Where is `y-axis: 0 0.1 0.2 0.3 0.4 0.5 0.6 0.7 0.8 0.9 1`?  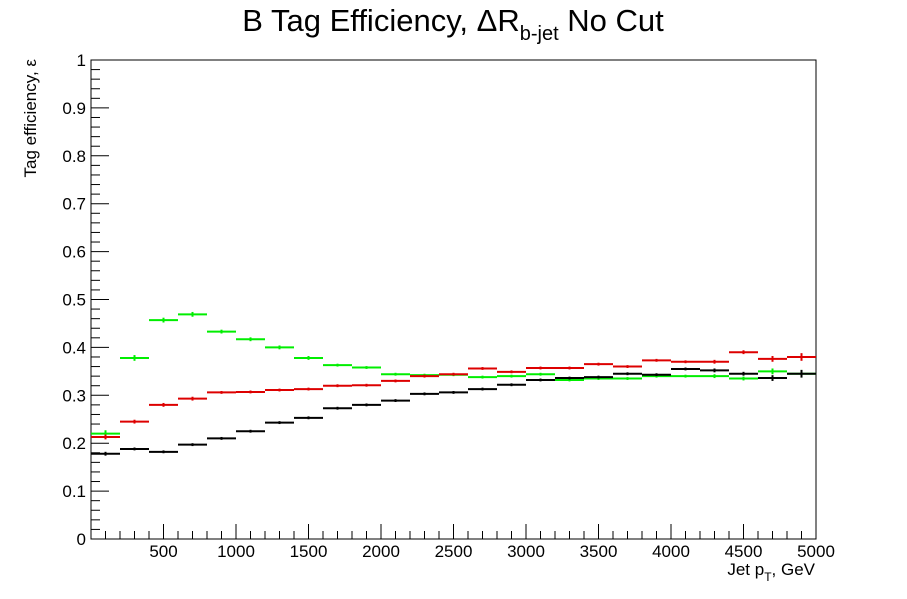
y-axis: 0 0.1 0.2 0.3 0.4 0.5 0.6 0.7 0.8 0.9 1 is located at coordinates (85, 300).